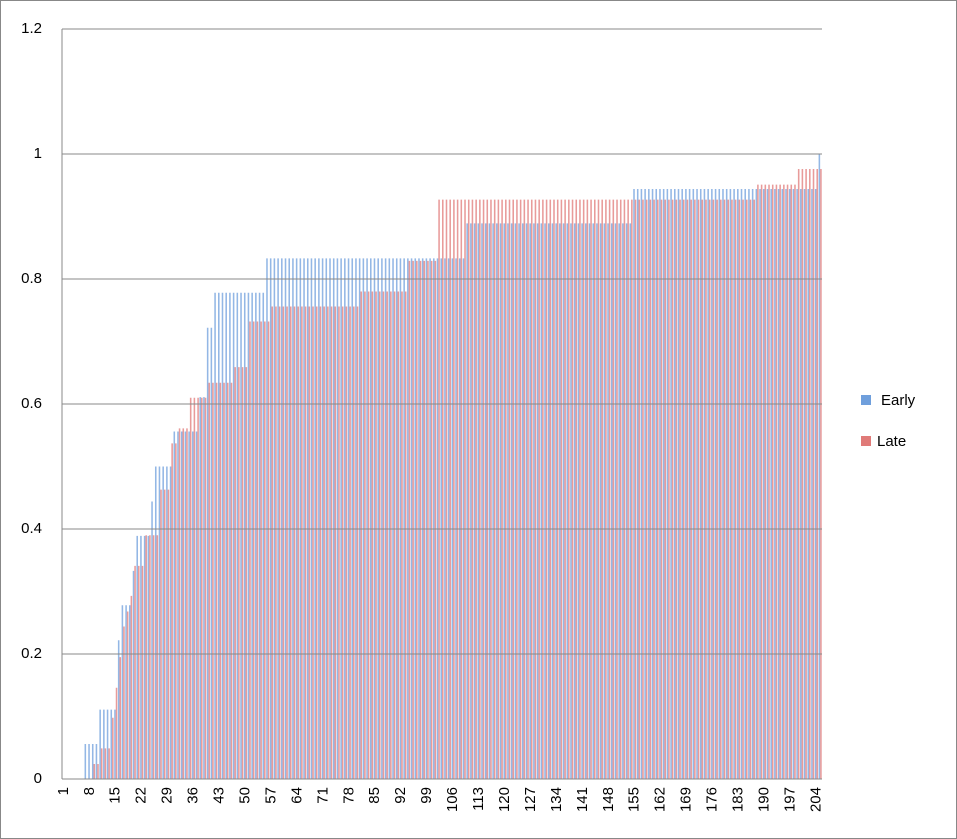  Describe the element at coordinates (426, 795) in the screenshot. I see `x-tick-label: 99` at that location.